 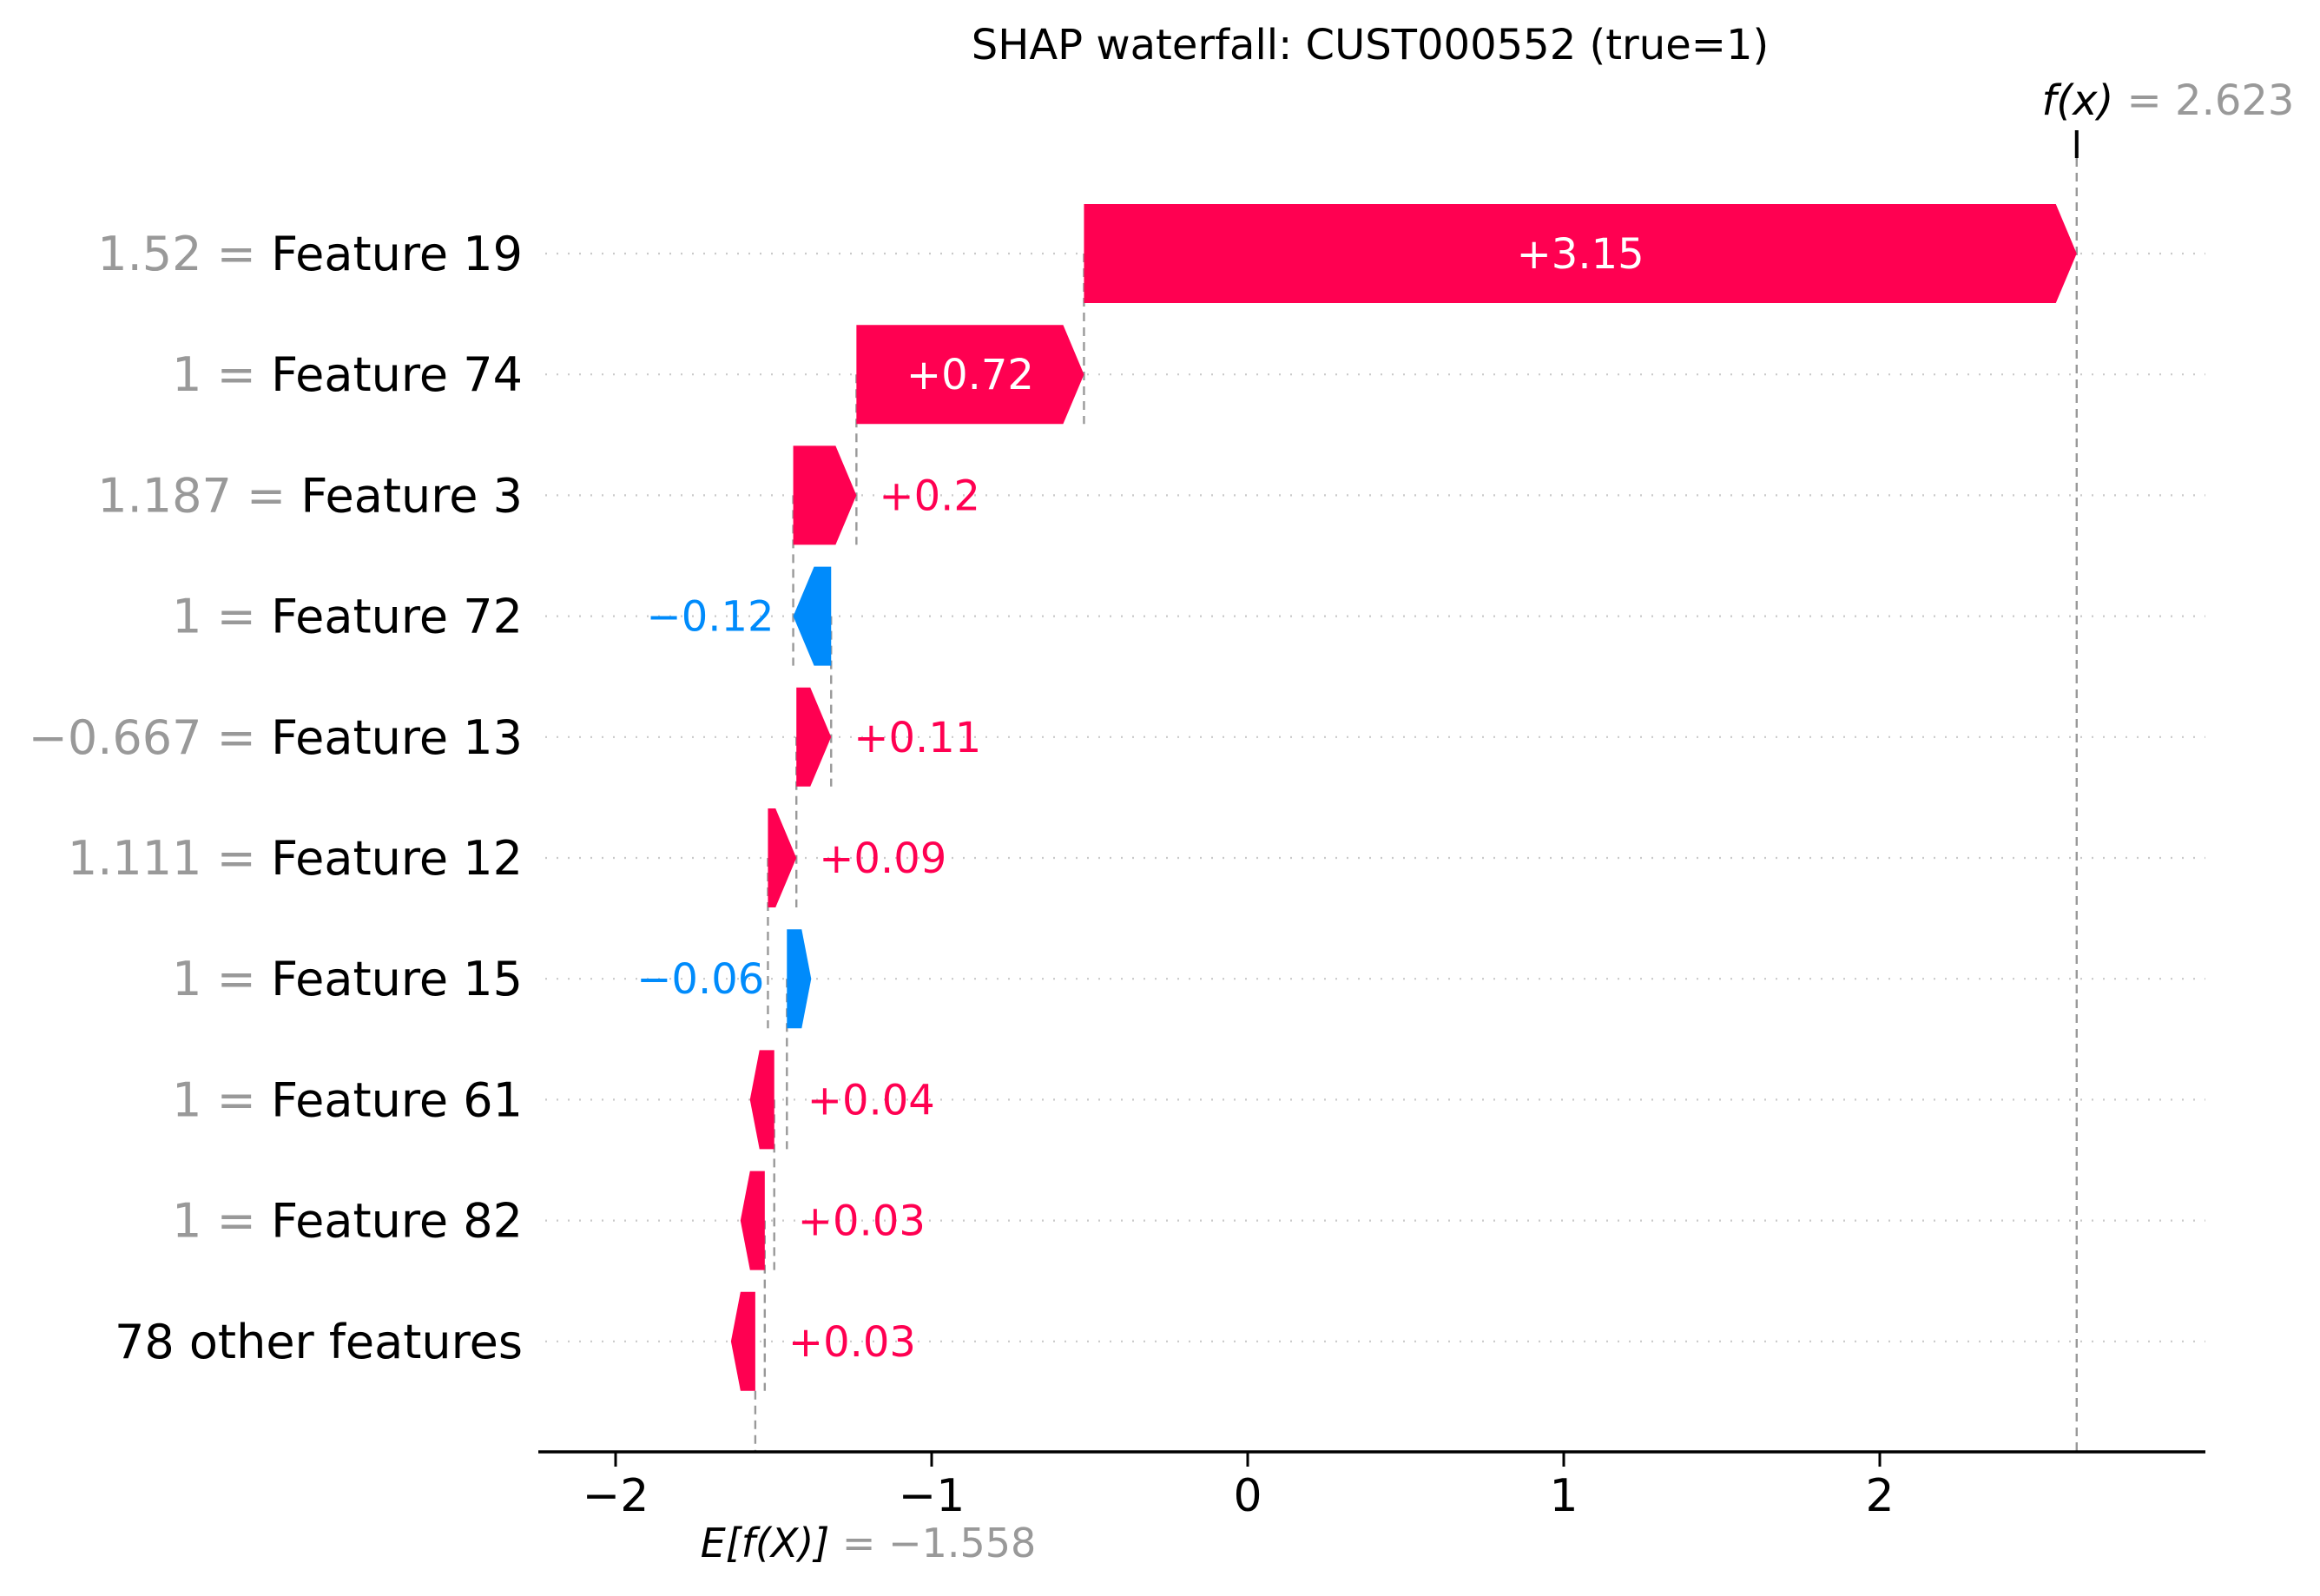 What do you see at coordinates (2078, 100) in the screenshot?
I see `fx-symbol: f(x)` at bounding box center [2078, 100].